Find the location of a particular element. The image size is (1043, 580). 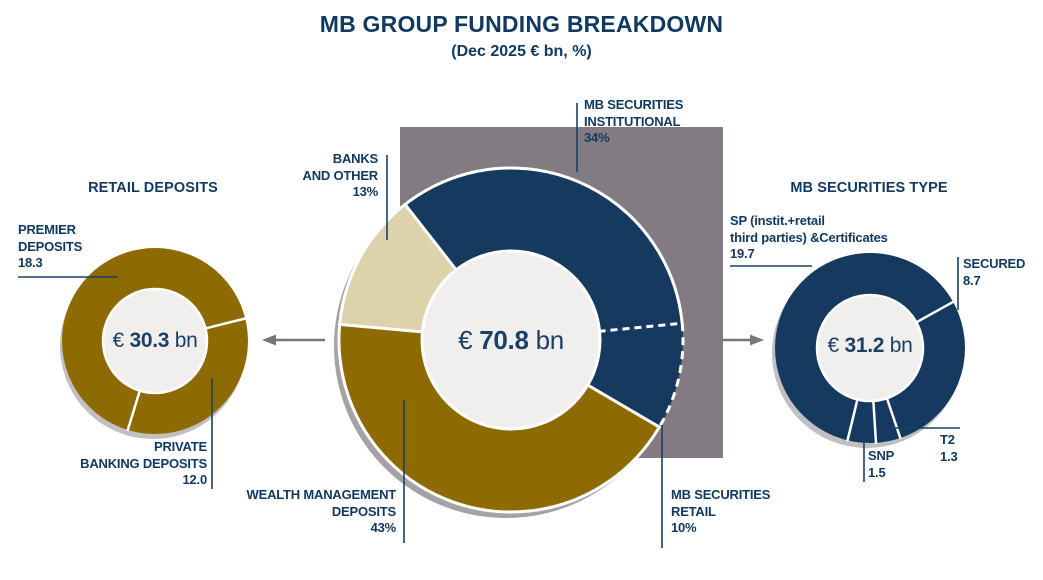

callout-snp: SNP 1.5 is located at coordinates (881, 464).